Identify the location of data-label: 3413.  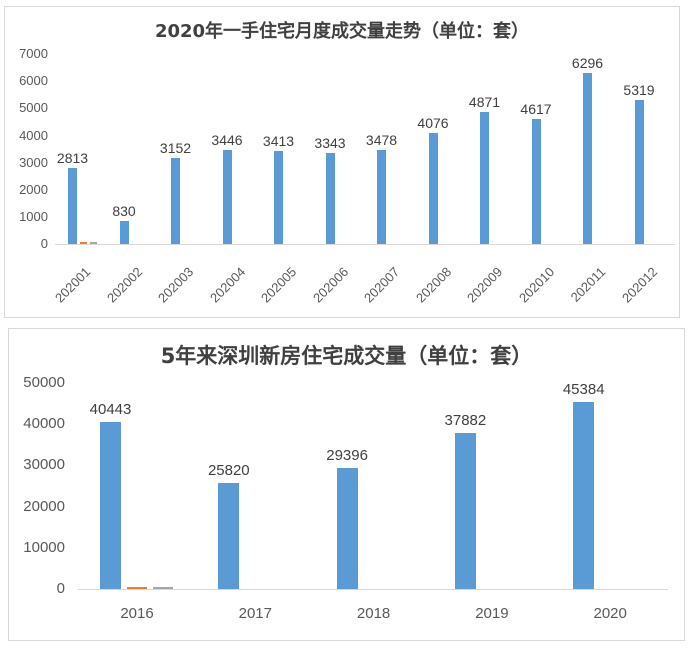
(278, 141).